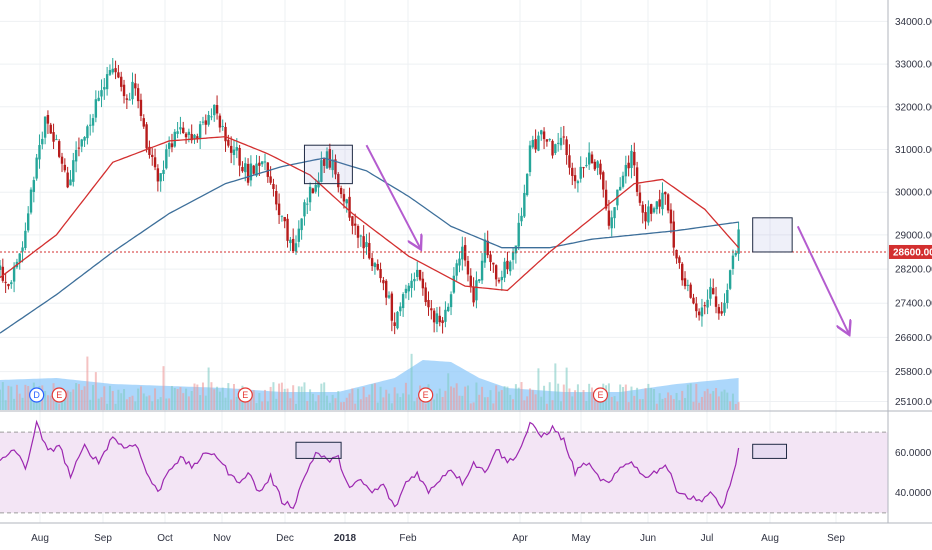  Describe the element at coordinates (913, 65) in the screenshot. I see `price-tick-label: 33000.00` at that location.